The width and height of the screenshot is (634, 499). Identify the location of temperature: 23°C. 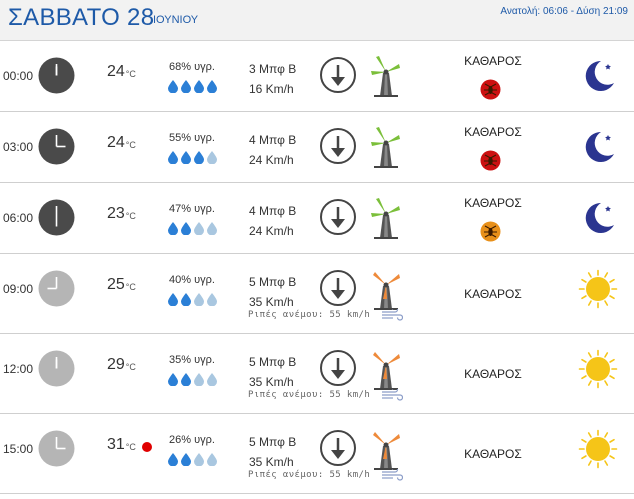
(121, 213).